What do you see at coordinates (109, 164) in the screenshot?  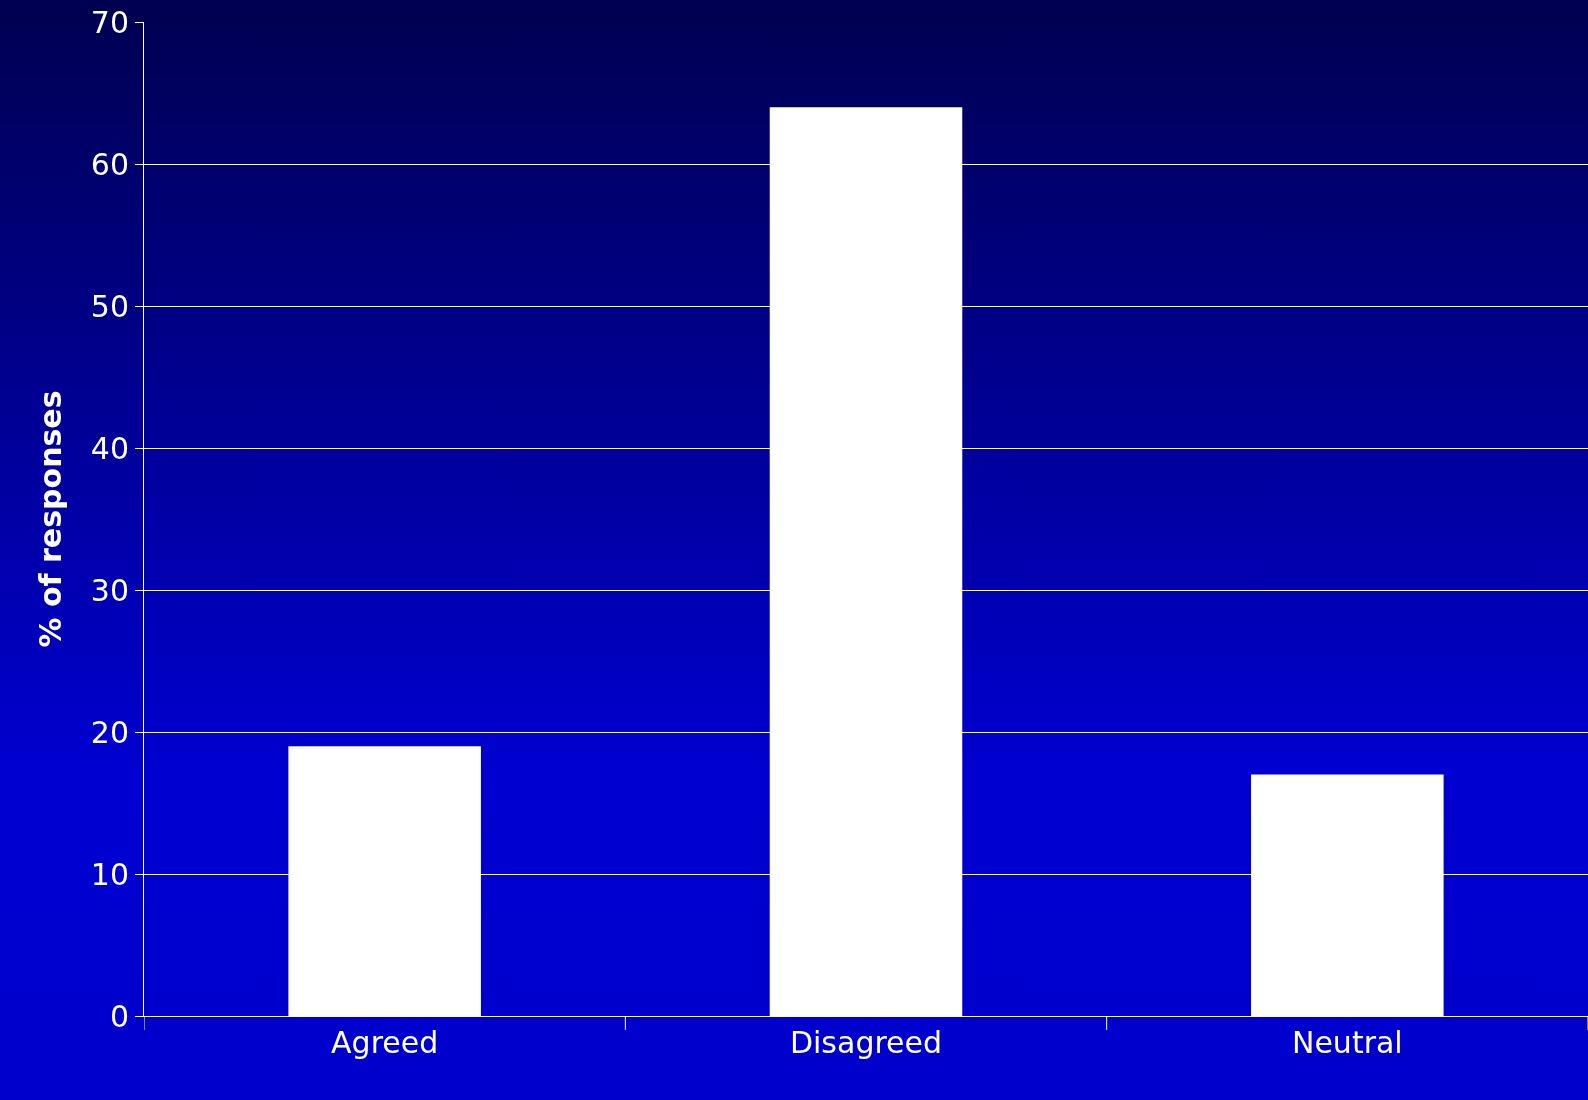 I see `y-tick-label: 60` at bounding box center [109, 164].